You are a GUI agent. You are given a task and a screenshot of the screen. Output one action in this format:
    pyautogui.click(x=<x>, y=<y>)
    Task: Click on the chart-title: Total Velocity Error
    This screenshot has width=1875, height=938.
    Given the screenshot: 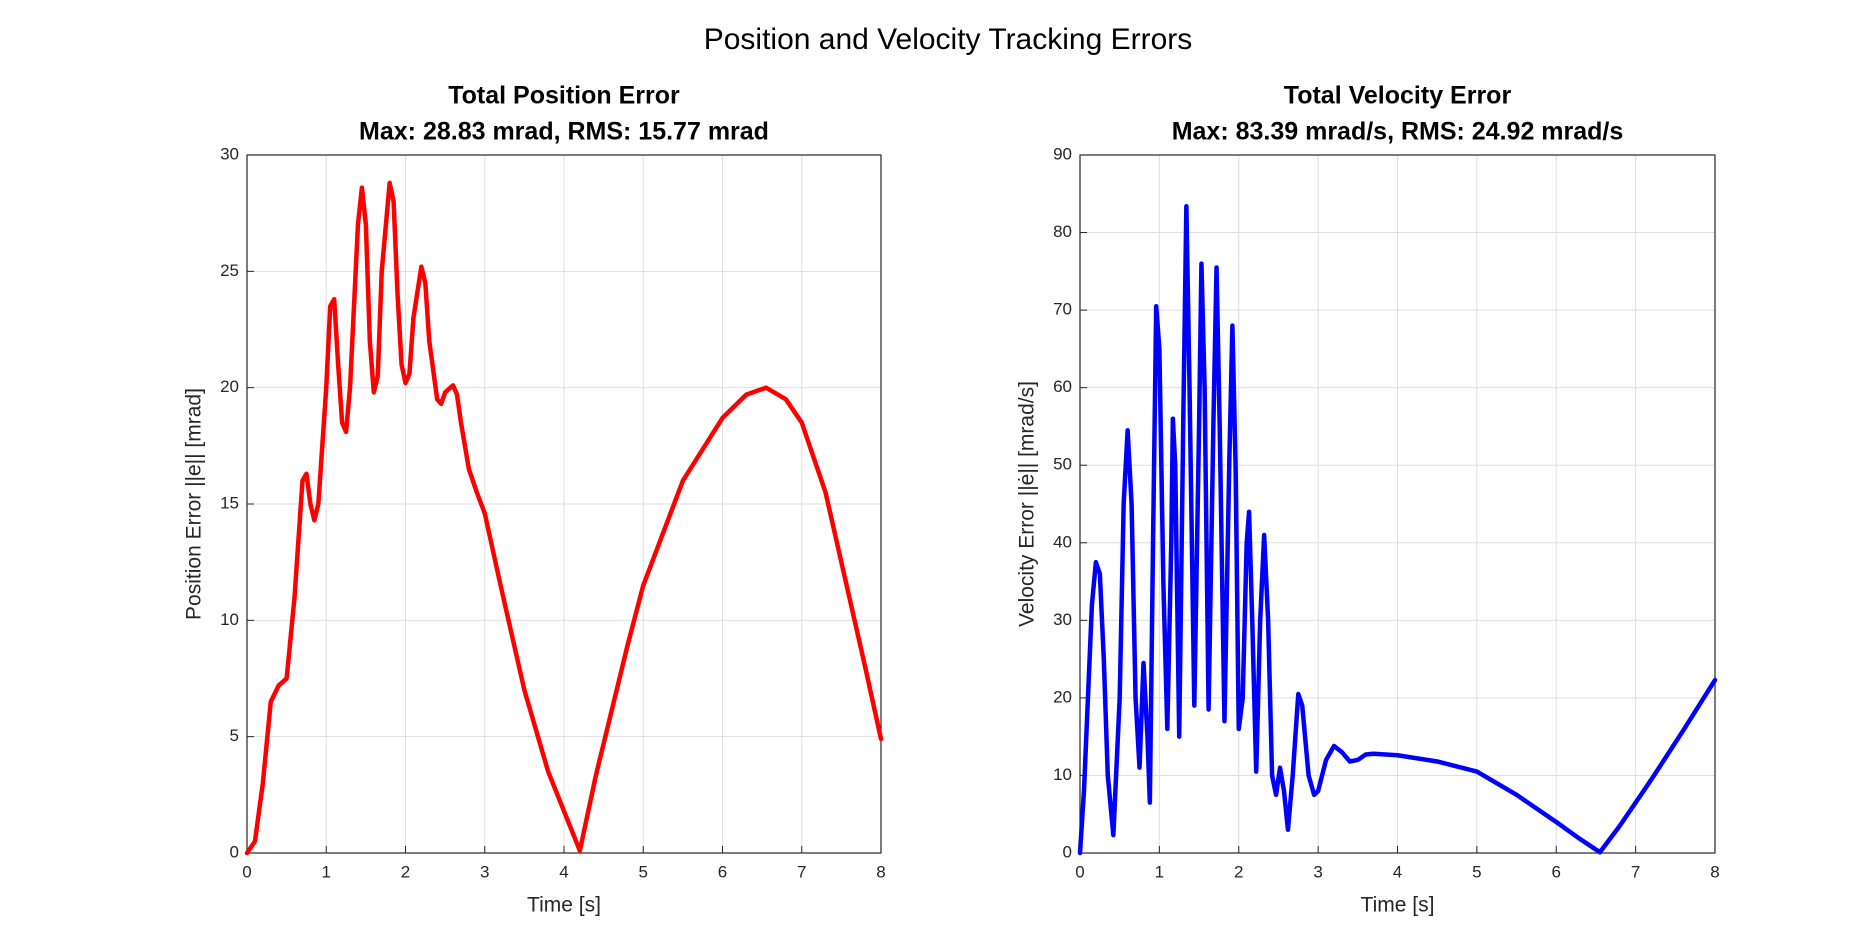 What is the action you would take?
    pyautogui.click(x=1398, y=96)
    